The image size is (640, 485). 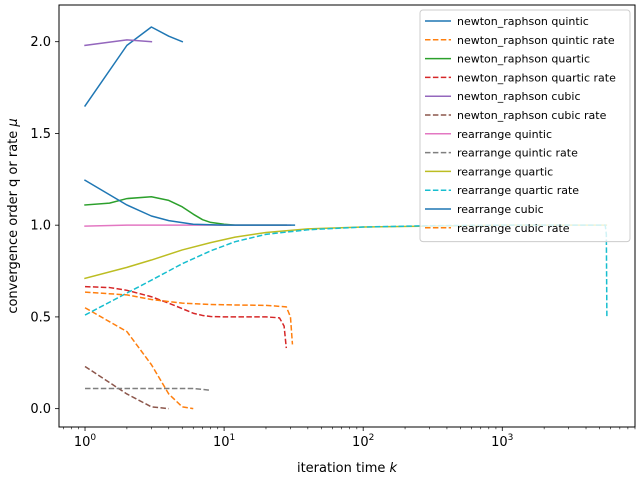 What do you see at coordinates (224, 441) in the screenshot?
I see `x-tick-label: 10¹` at bounding box center [224, 441].